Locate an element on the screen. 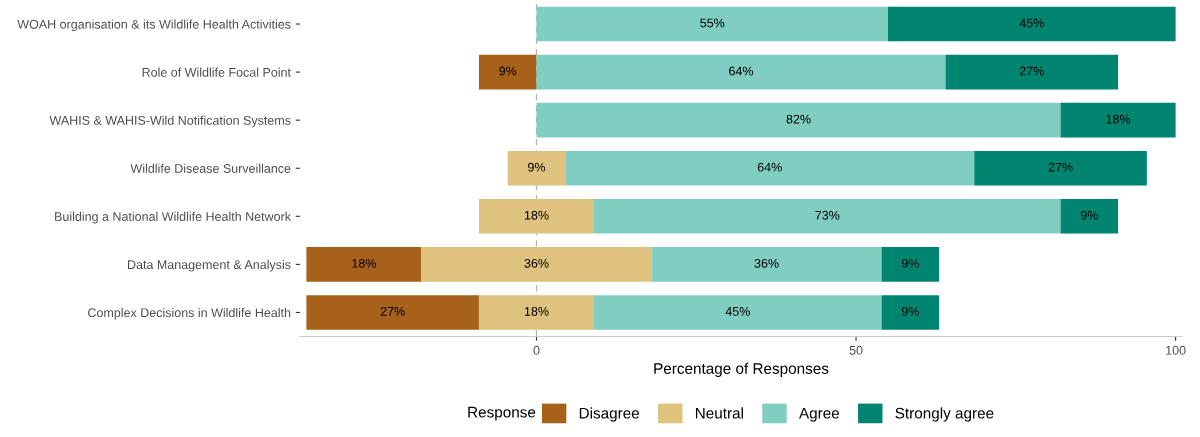 This screenshot has width=1200, height=437. y-tick-label: Building a National Wildlife Health Network is located at coordinates (173, 217).